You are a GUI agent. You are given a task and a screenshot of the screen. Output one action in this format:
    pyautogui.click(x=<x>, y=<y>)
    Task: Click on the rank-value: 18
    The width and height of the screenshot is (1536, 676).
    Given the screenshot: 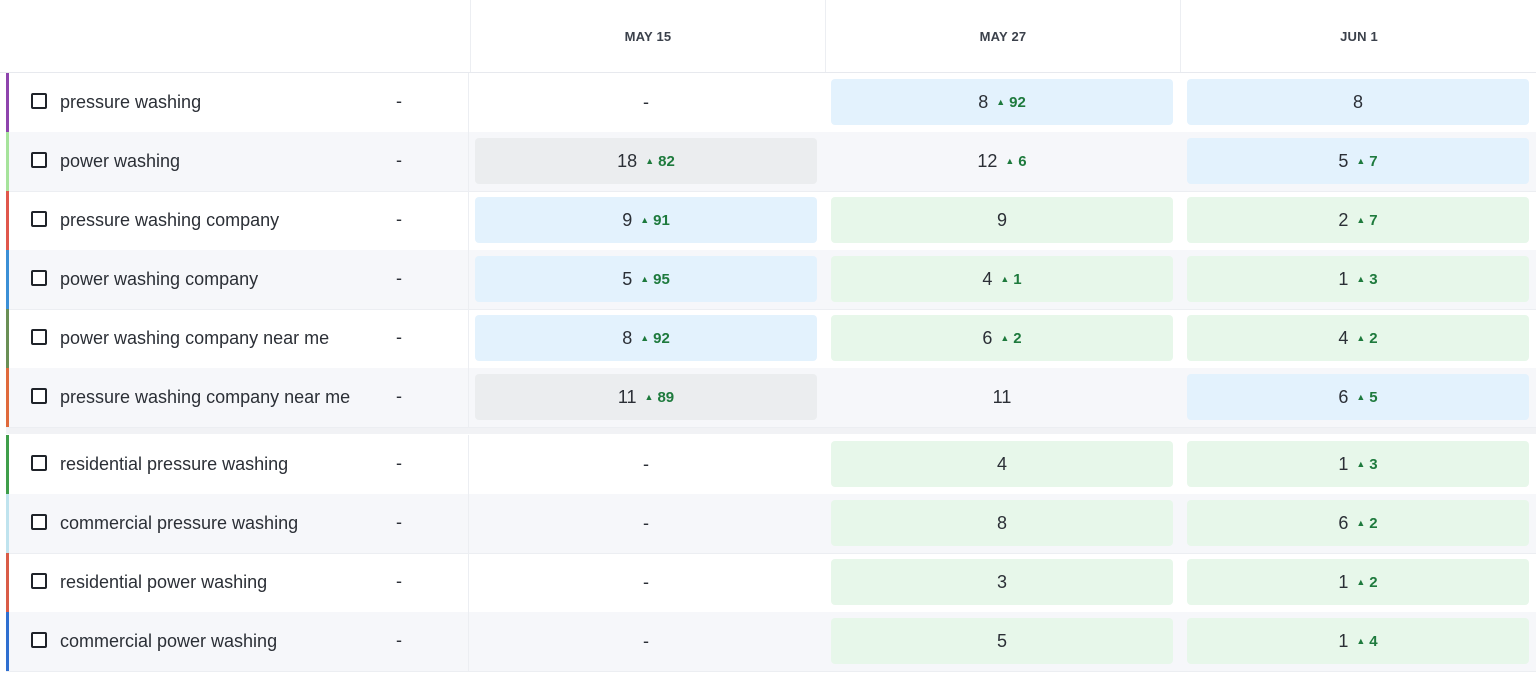 What is the action you would take?
    pyautogui.click(x=627, y=160)
    